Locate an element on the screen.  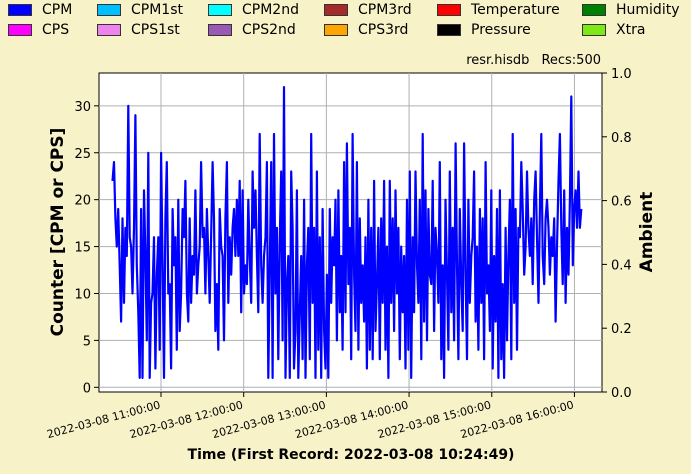
legend-item-cps3rd: CPS3rd is located at coordinates (366, 30).